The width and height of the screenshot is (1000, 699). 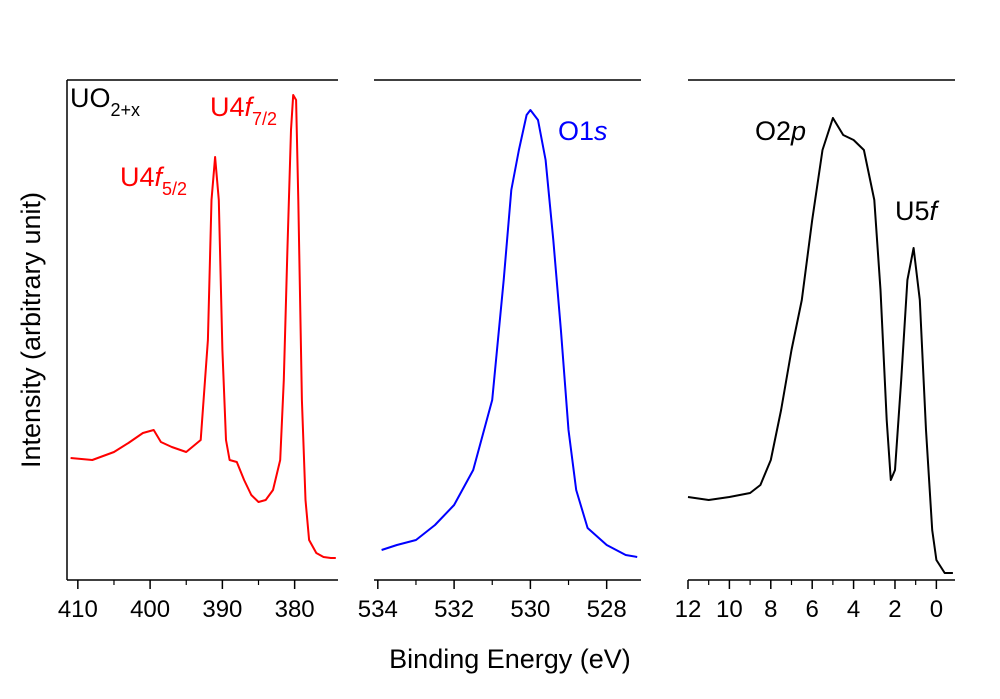 What do you see at coordinates (150, 609) in the screenshot?
I see `x-tick-label: 400` at bounding box center [150, 609].